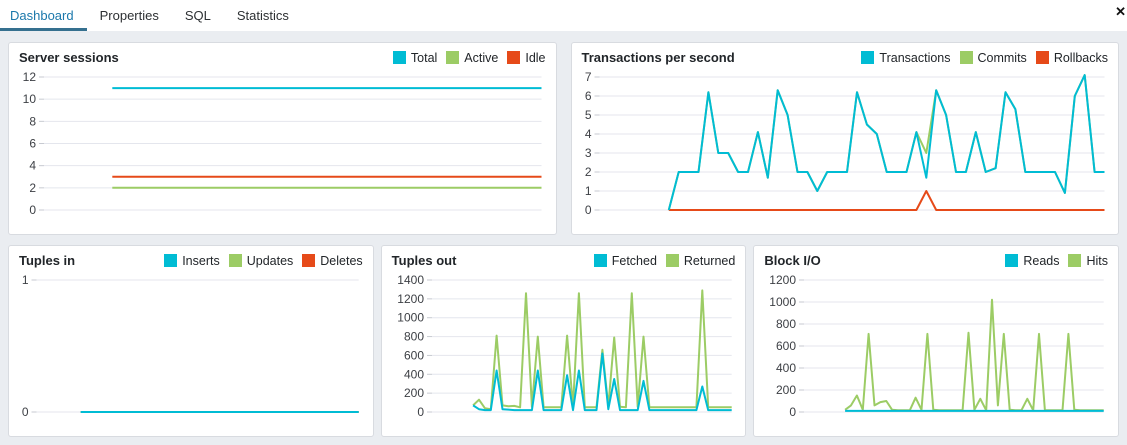  What do you see at coordinates (30, 99) in the screenshot?
I see `svg-text: 10` at bounding box center [30, 99].